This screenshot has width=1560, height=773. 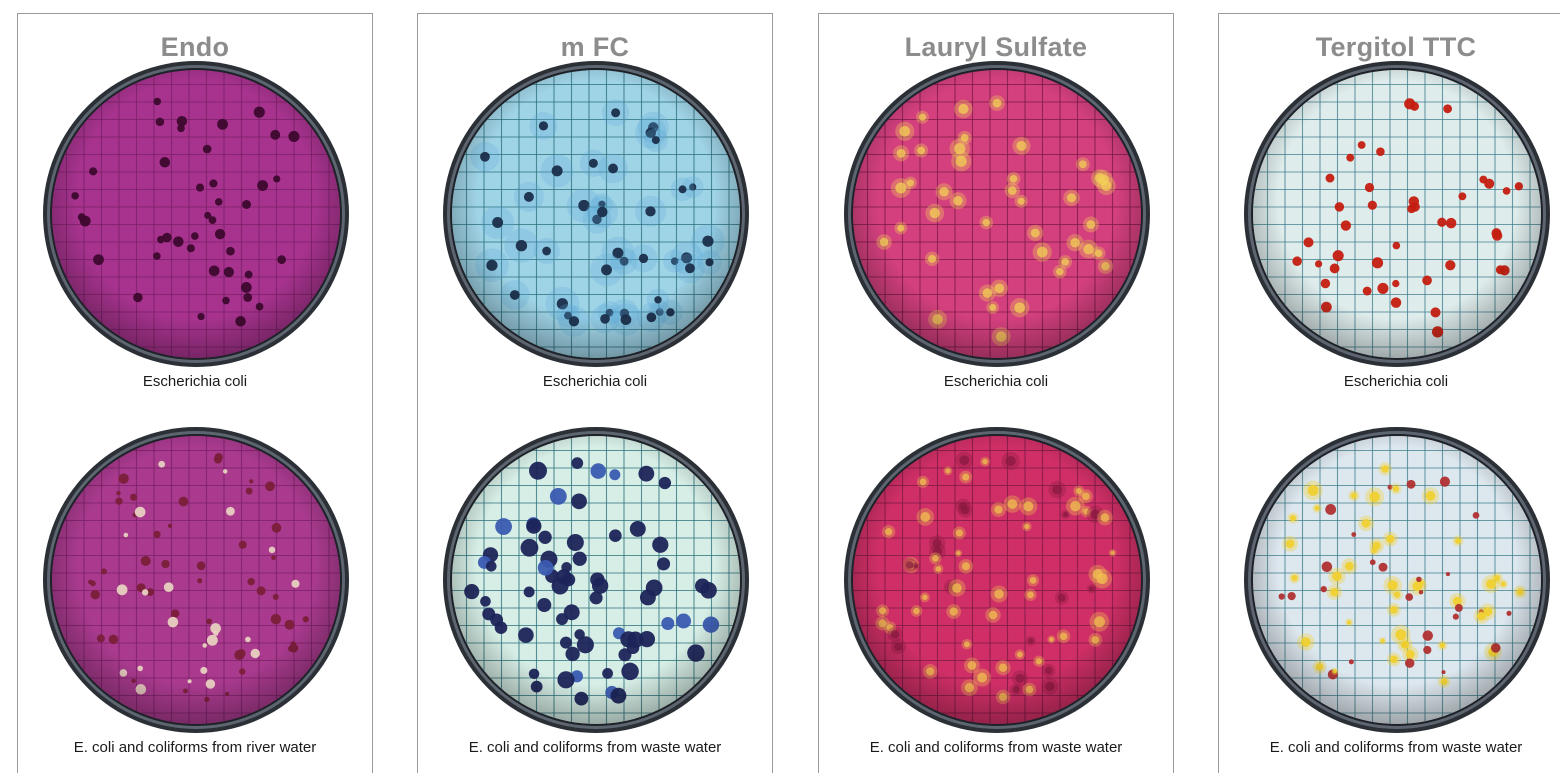 I want to click on panel-title: Tergitol TTC, so click(x=1396, y=47).